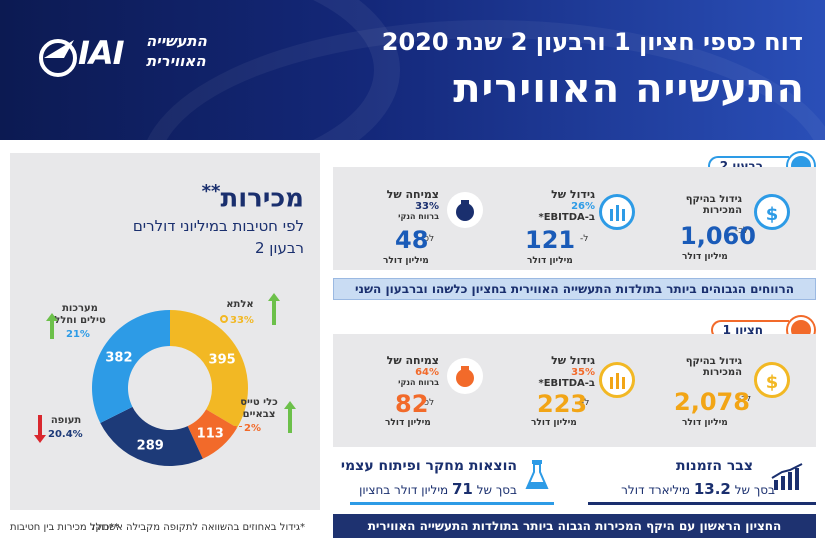 This screenshot has height=557, width=825. I want to click on footnote-intersegment: **כולל מכירות בין חטיבות, so click(65, 527).